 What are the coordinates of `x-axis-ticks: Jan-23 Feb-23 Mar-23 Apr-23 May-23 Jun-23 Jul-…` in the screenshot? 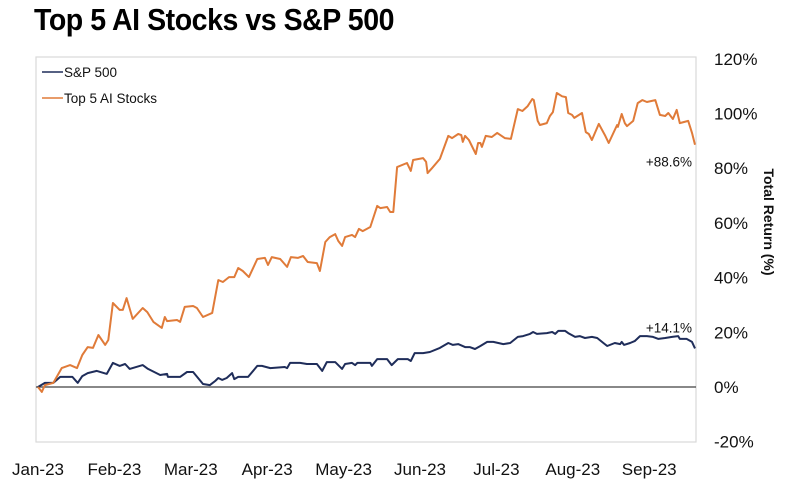 It's located at (344, 469).